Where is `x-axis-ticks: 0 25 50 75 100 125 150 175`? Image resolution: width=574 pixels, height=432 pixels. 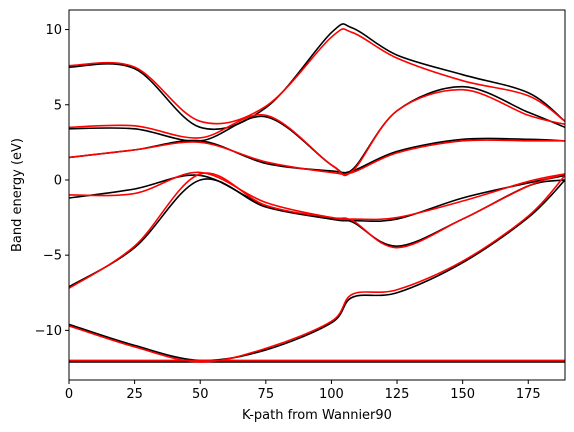
x-axis-ticks: 0 25 50 75 100 125 150 175 is located at coordinates (303, 391).